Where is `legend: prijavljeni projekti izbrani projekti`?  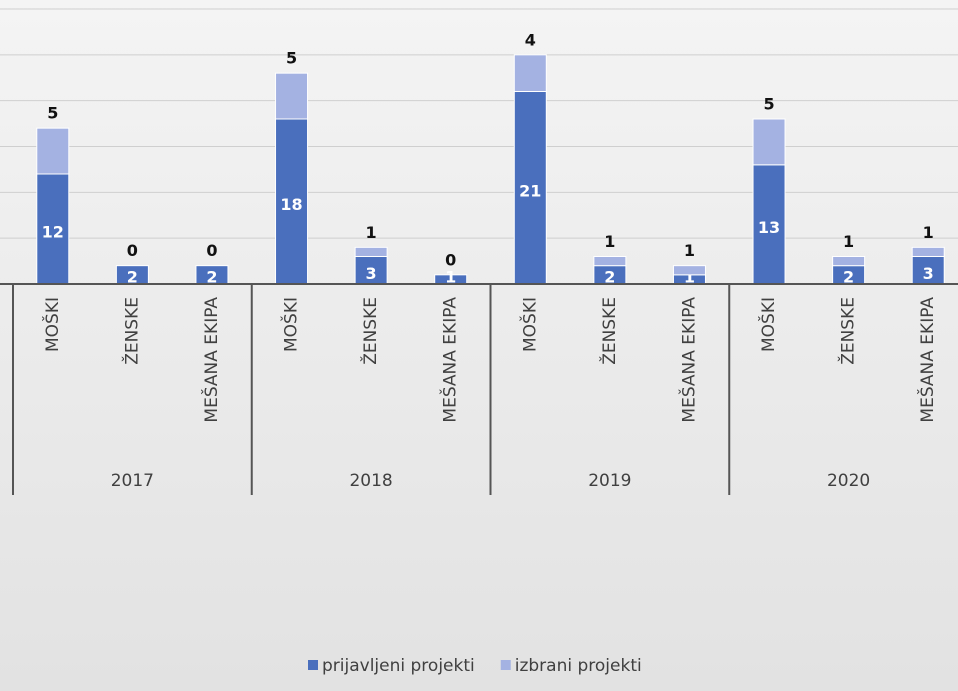
legend: prijavljeni projekti izbrani projekti is located at coordinates (475, 666).